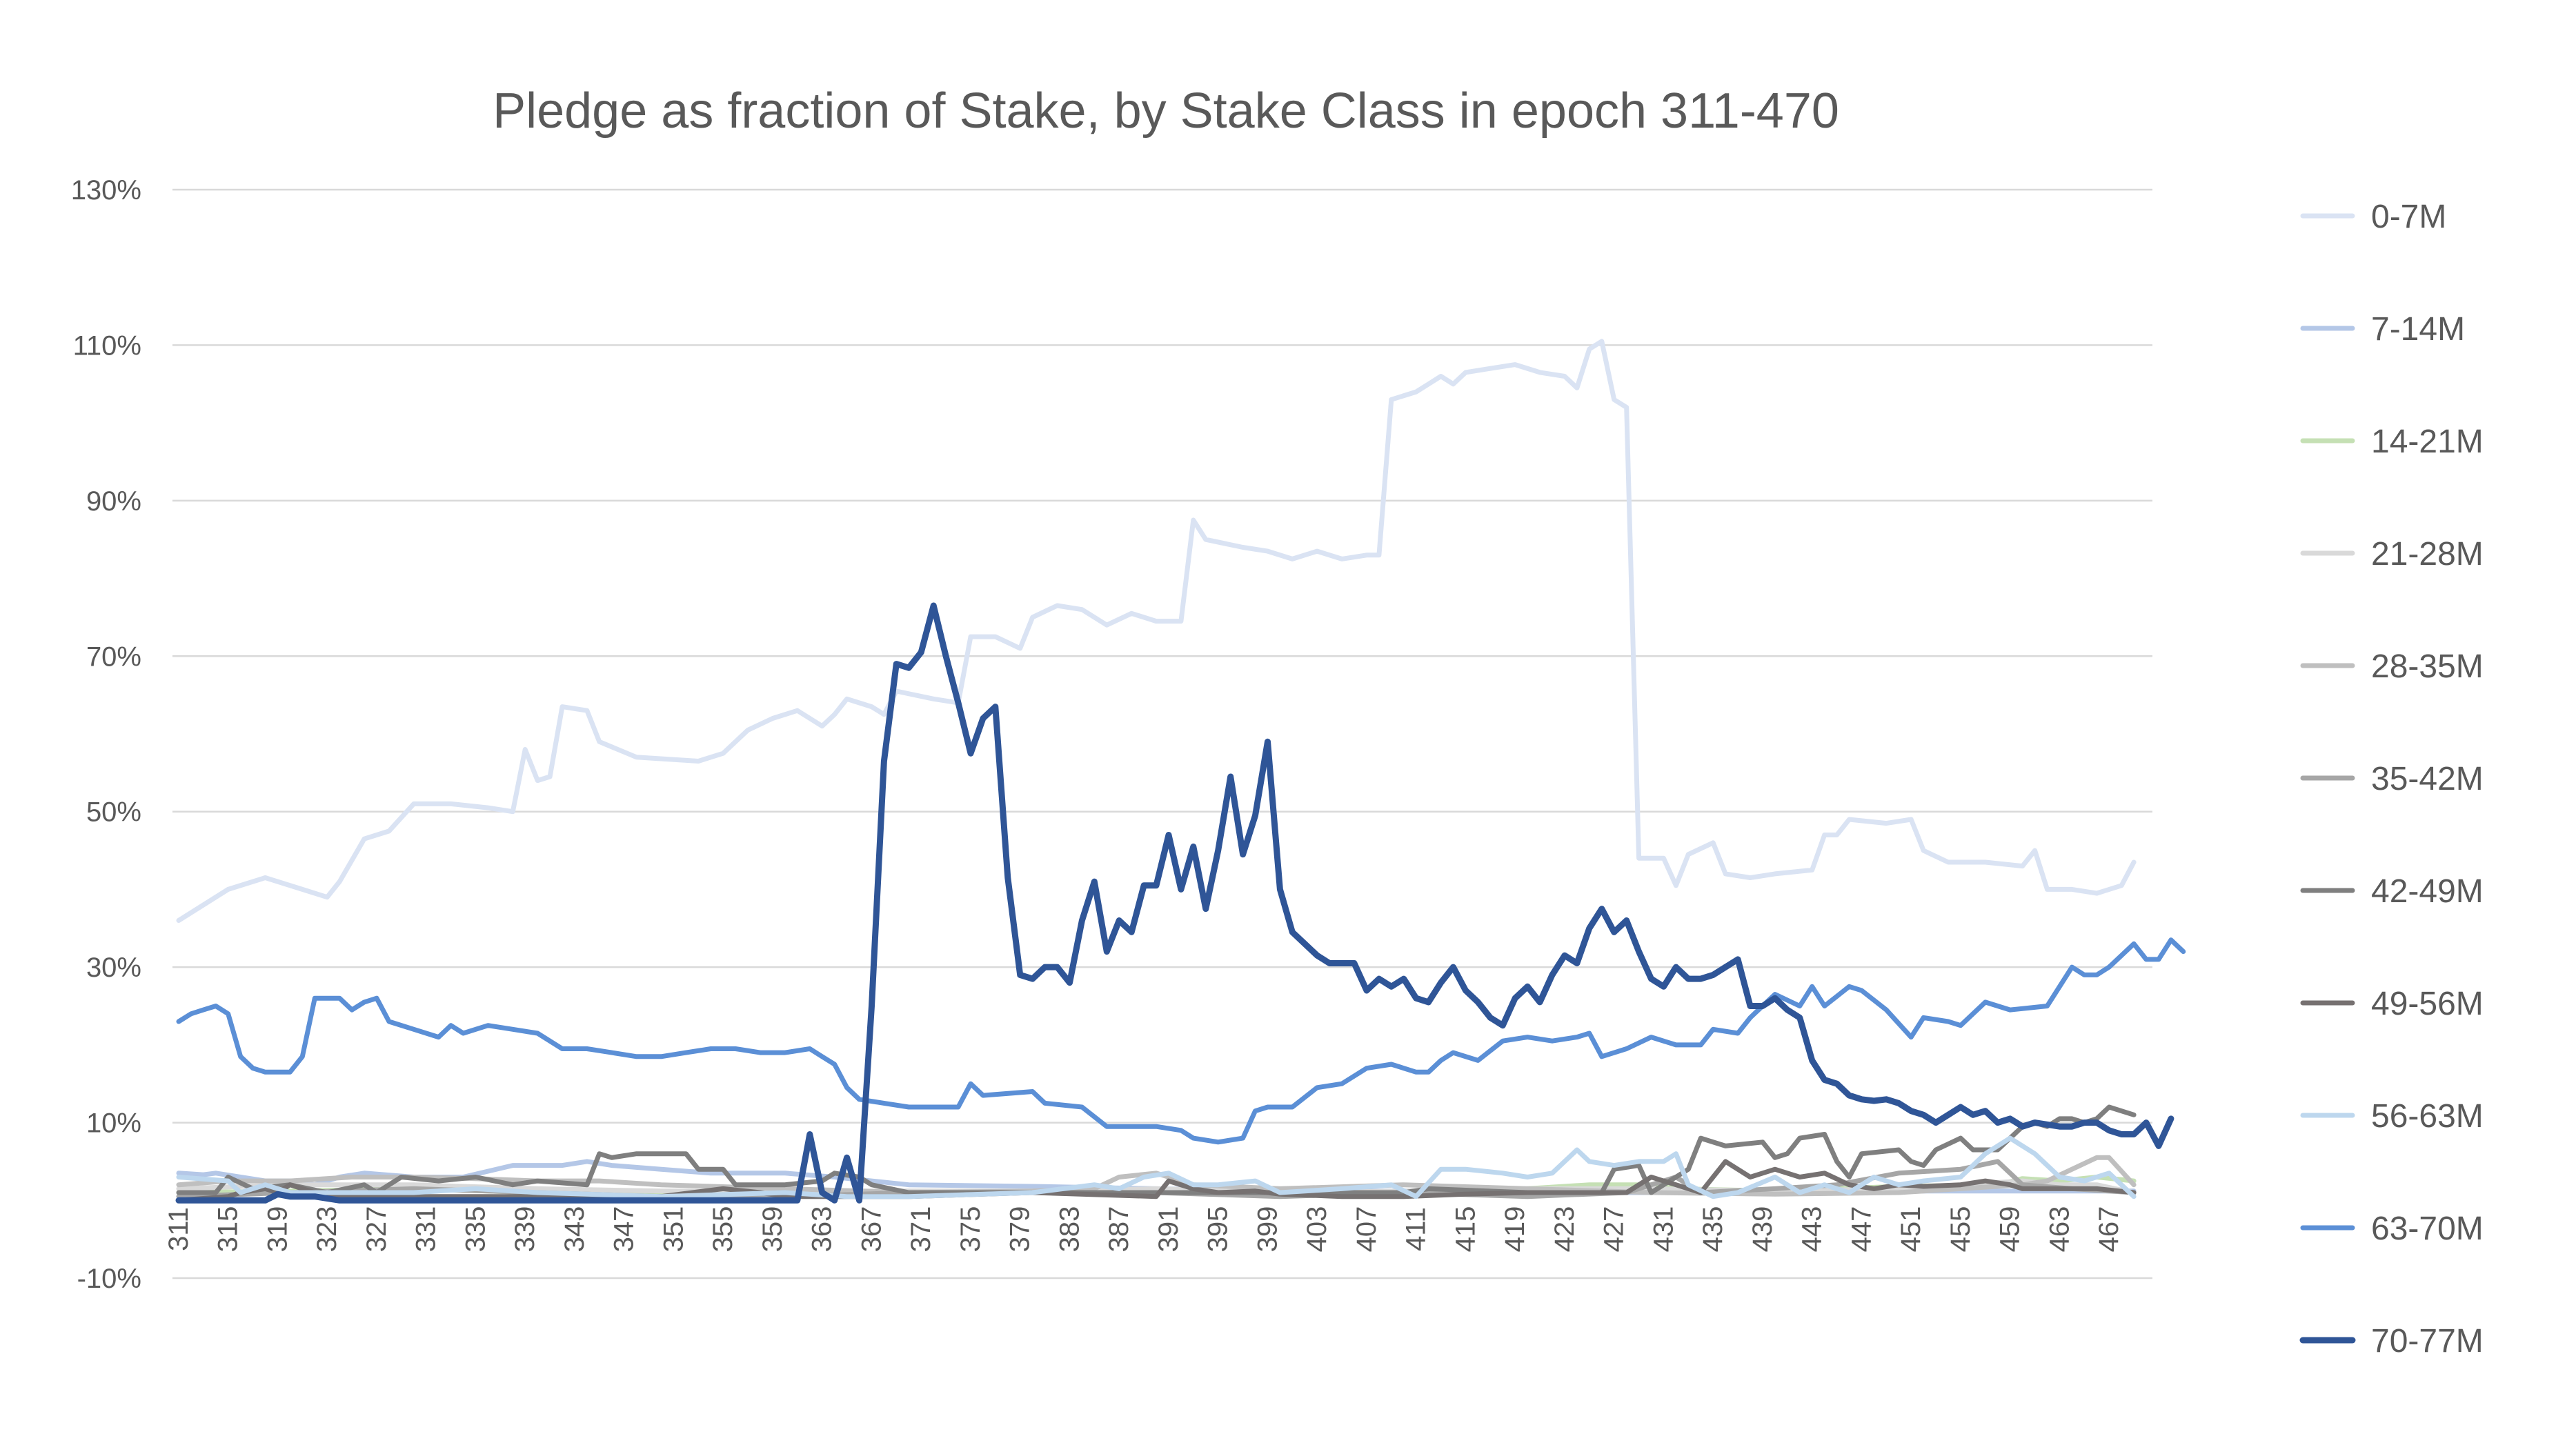 This screenshot has height=1434, width=2576. What do you see at coordinates (1366, 1230) in the screenshot?
I see `x-tick-label: 407` at bounding box center [1366, 1230].